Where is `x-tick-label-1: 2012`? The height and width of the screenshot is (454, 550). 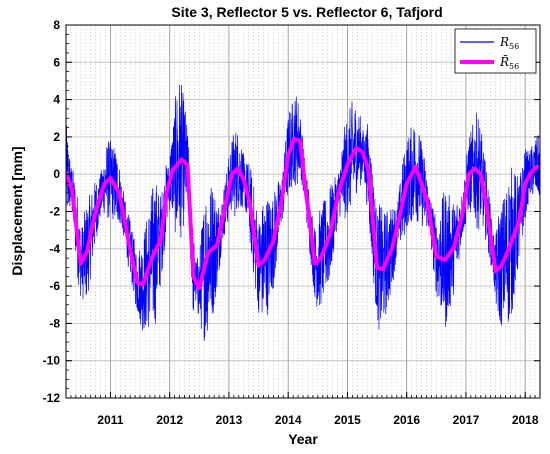
x-tick-label-1: 2012 is located at coordinates (169, 420).